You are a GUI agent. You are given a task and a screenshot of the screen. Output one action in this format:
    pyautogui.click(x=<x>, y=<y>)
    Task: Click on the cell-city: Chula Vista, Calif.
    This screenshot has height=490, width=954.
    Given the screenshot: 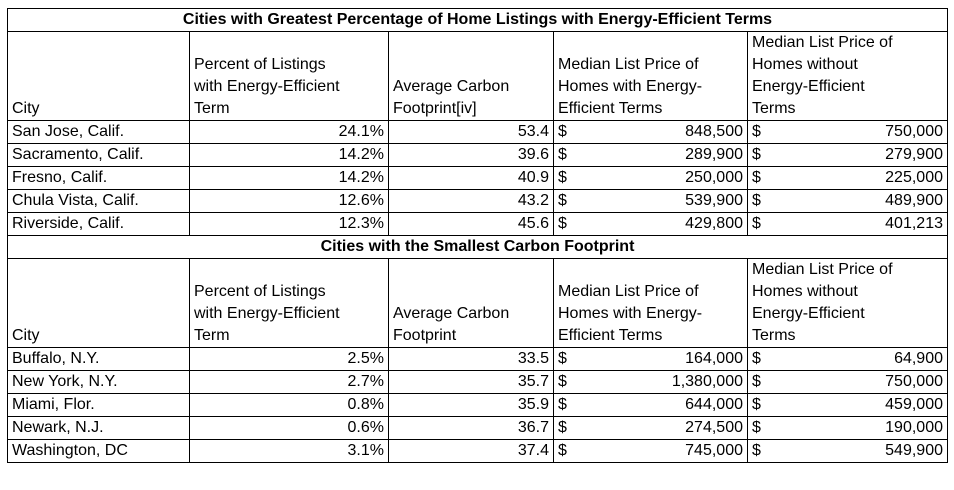 What is the action you would take?
    pyautogui.click(x=98, y=201)
    